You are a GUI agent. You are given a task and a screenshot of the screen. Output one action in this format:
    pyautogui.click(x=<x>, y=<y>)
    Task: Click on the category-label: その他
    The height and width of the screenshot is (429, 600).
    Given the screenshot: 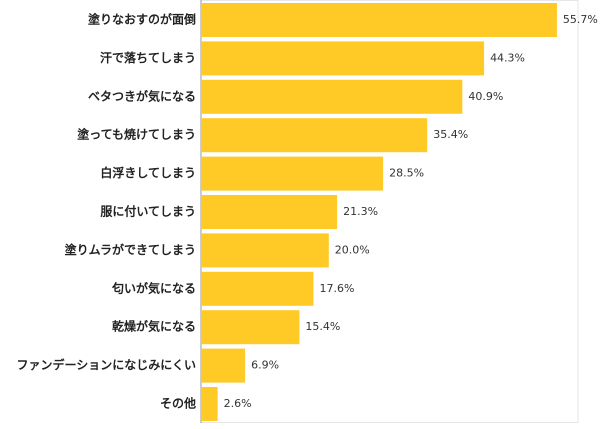 What is the action you would take?
    pyautogui.click(x=178, y=403)
    